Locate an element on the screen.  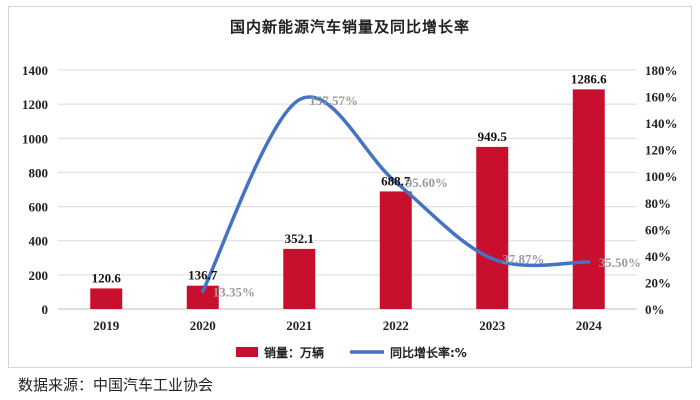
growth-rate-label: 95.60% is located at coordinates (427, 182).